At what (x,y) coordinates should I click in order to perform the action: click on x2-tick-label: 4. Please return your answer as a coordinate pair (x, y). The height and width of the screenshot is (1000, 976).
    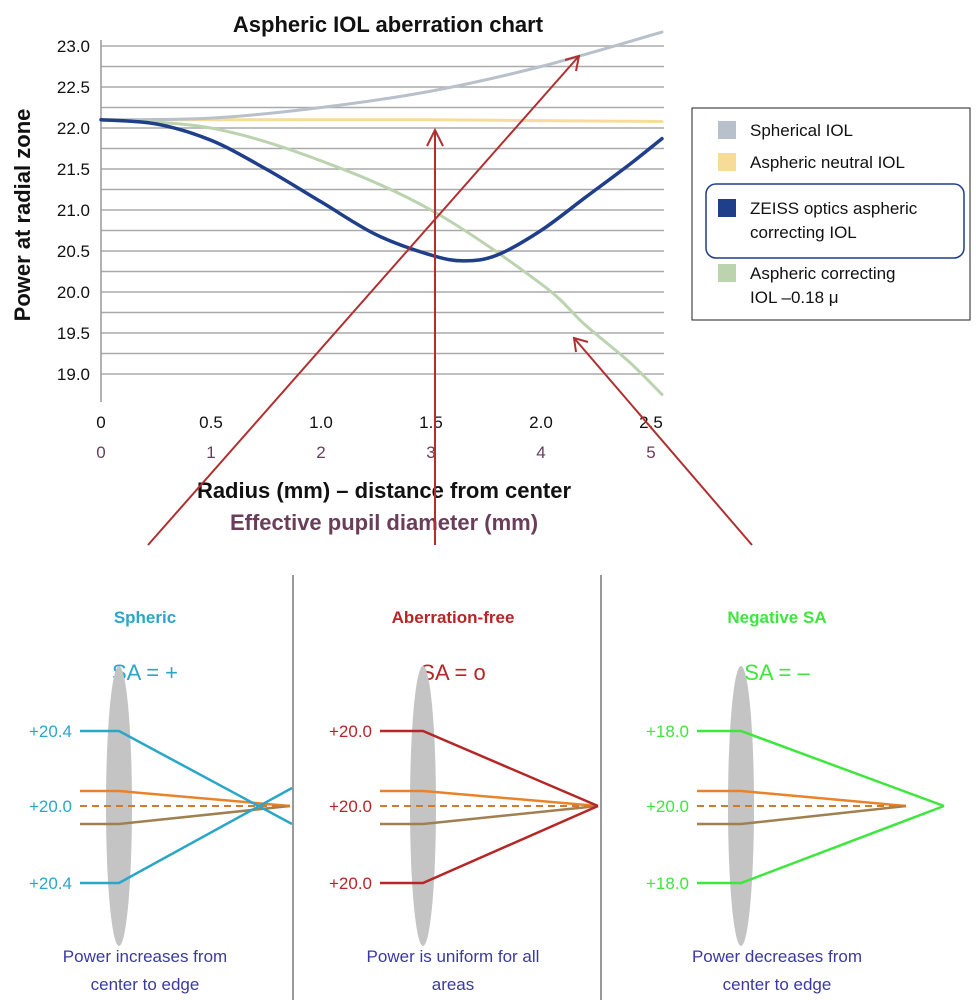
    Looking at the image, I should click on (540, 452).